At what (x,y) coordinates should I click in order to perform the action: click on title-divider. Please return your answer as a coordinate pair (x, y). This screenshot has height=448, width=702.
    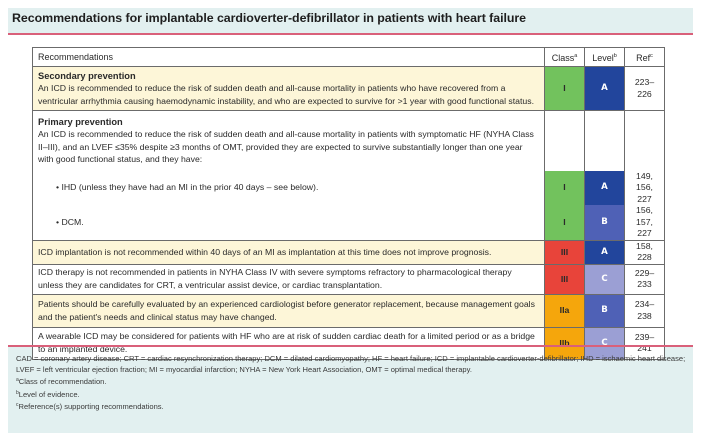
    Looking at the image, I should click on (350, 34).